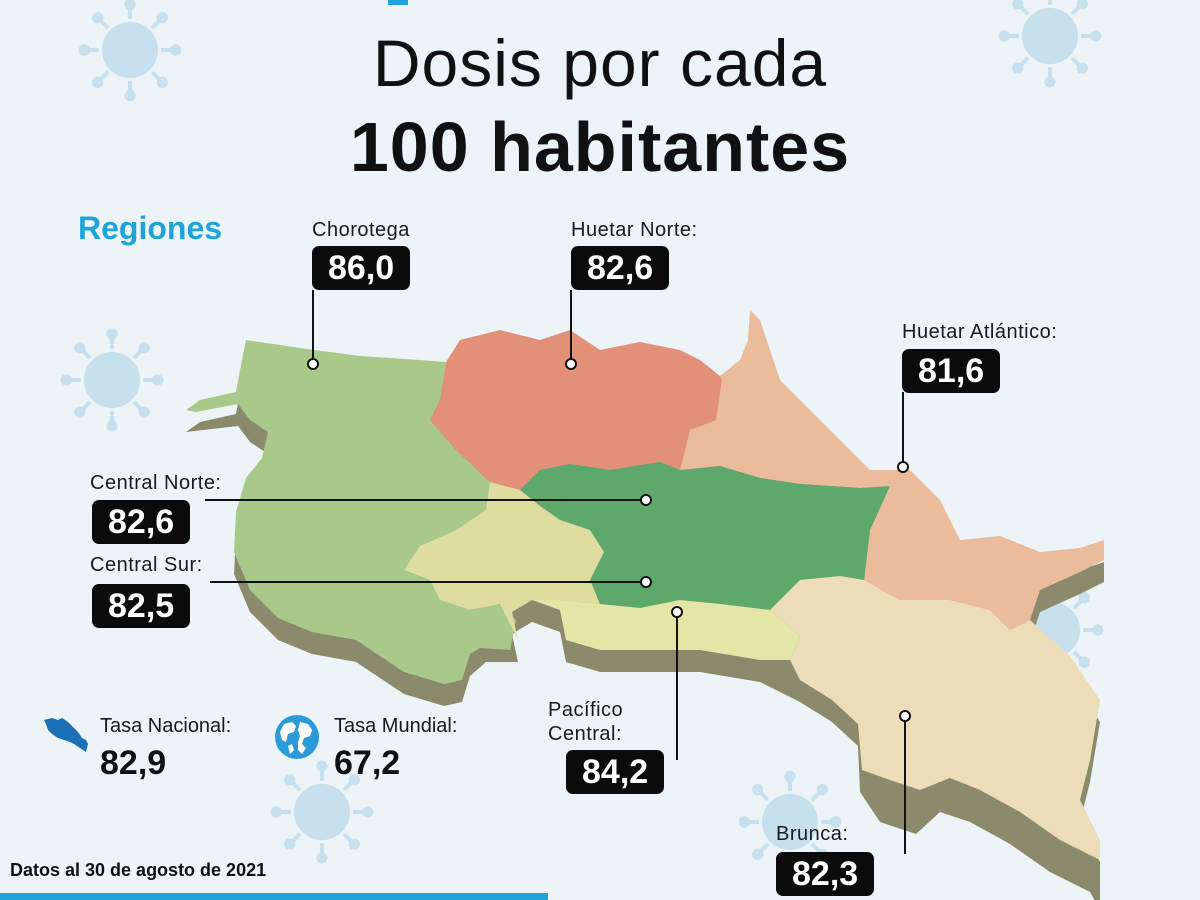 Image resolution: width=1200 pixels, height=900 pixels. What do you see at coordinates (367, 763) in the screenshot?
I see `world-rate-value: 67,2` at bounding box center [367, 763].